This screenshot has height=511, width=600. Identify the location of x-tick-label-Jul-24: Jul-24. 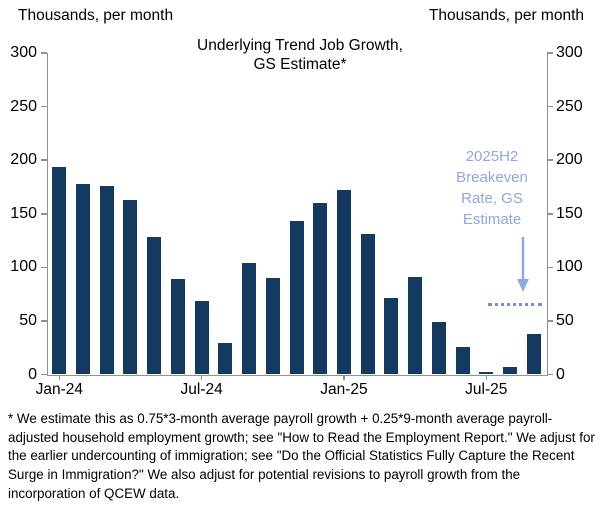
(201, 389).